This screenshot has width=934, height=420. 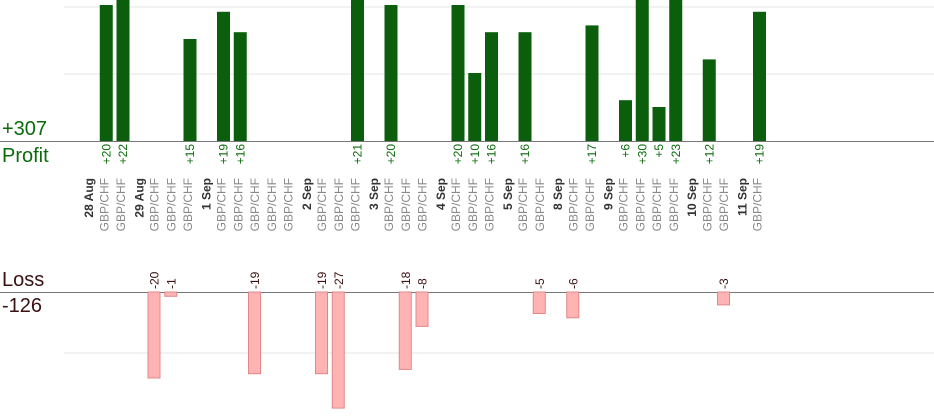 What do you see at coordinates (423, 283) in the screenshot?
I see `loss-value-label: -8` at bounding box center [423, 283].